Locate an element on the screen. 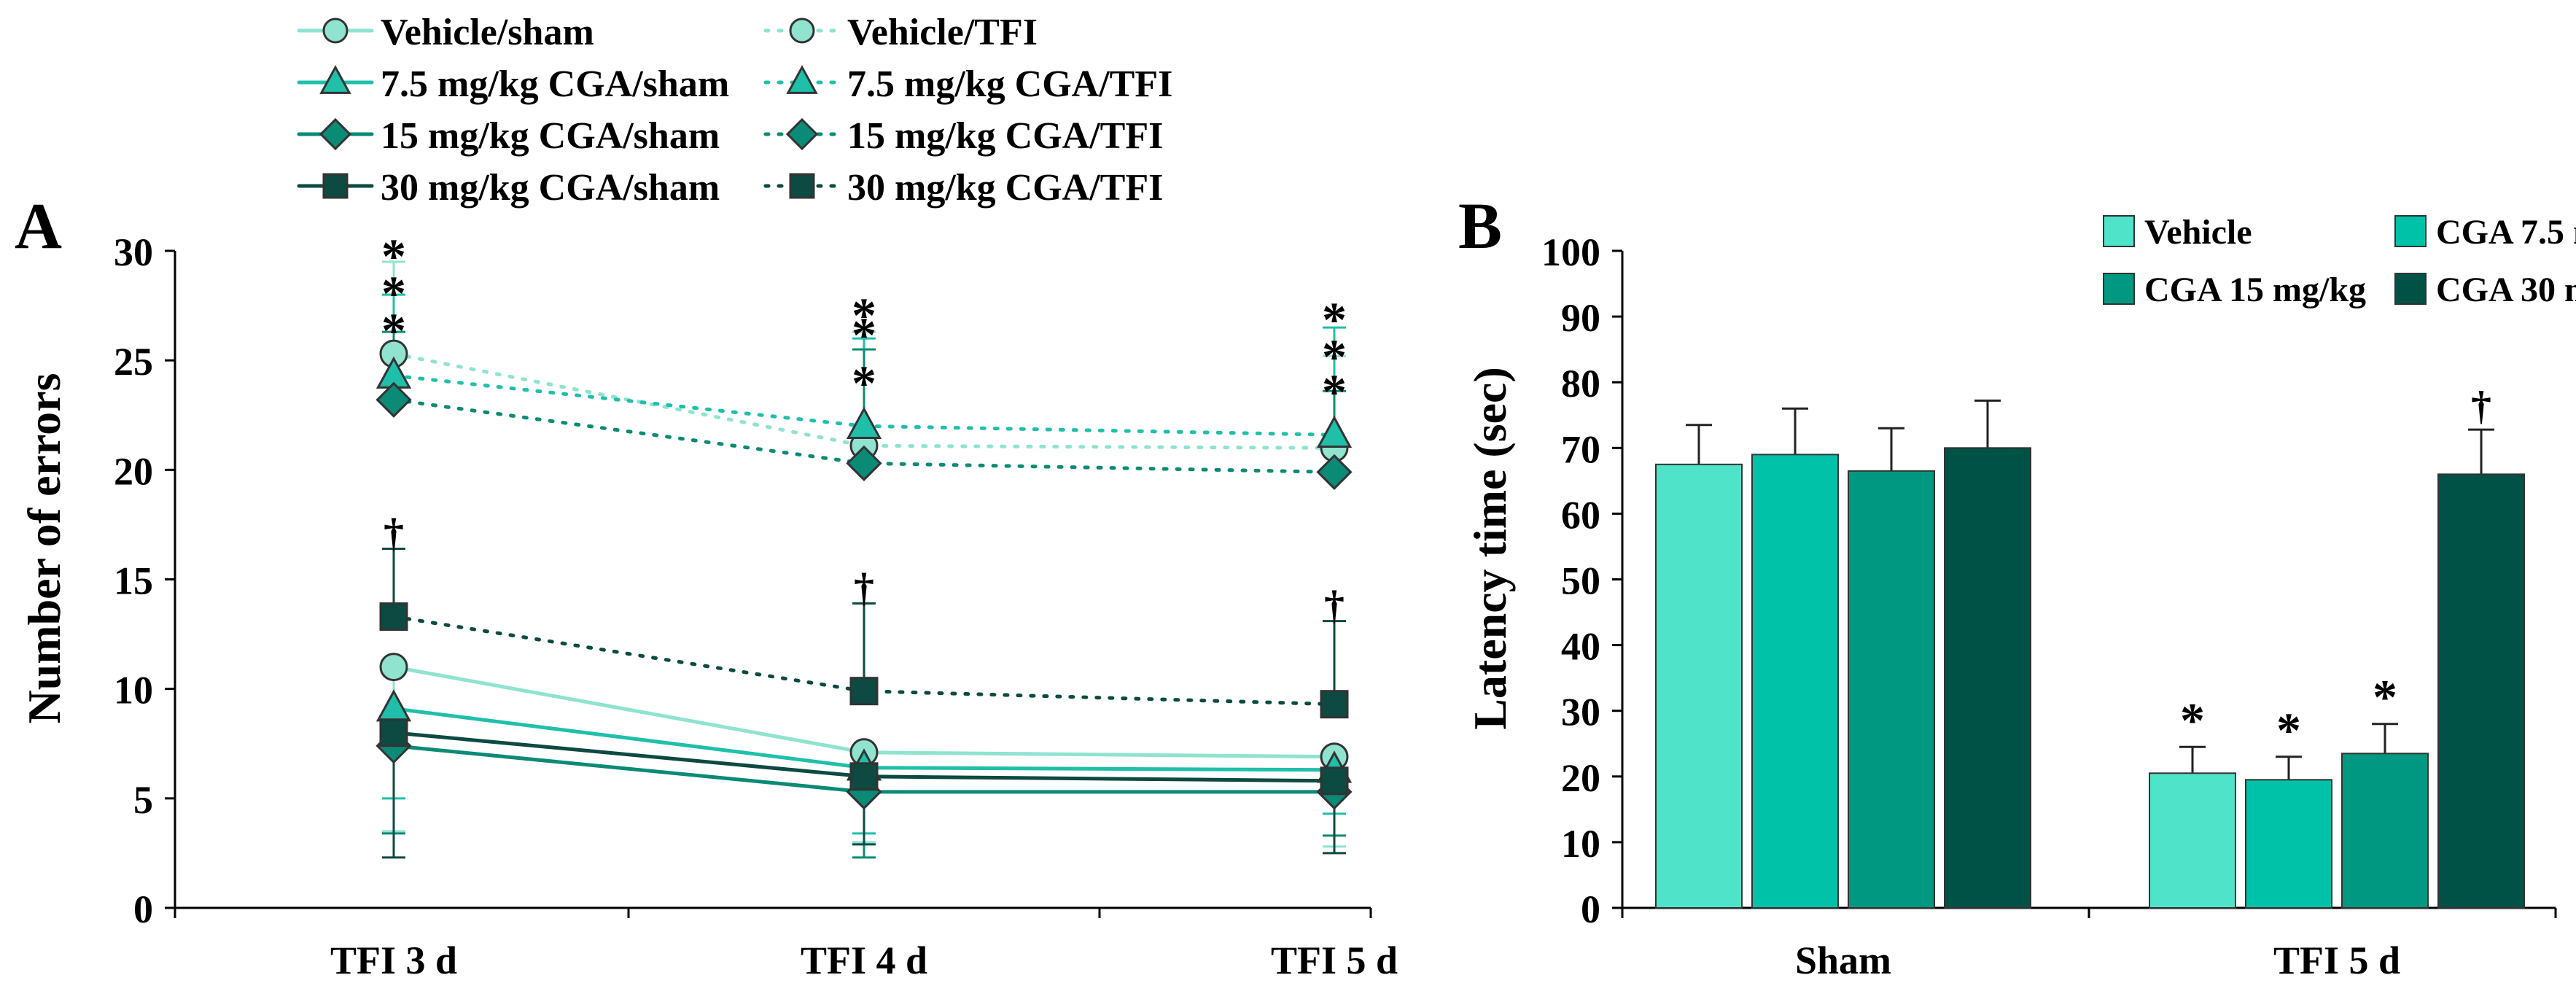 The width and height of the screenshot is (2576, 983). legend-label: Vehicle/sham is located at coordinates (487, 32).